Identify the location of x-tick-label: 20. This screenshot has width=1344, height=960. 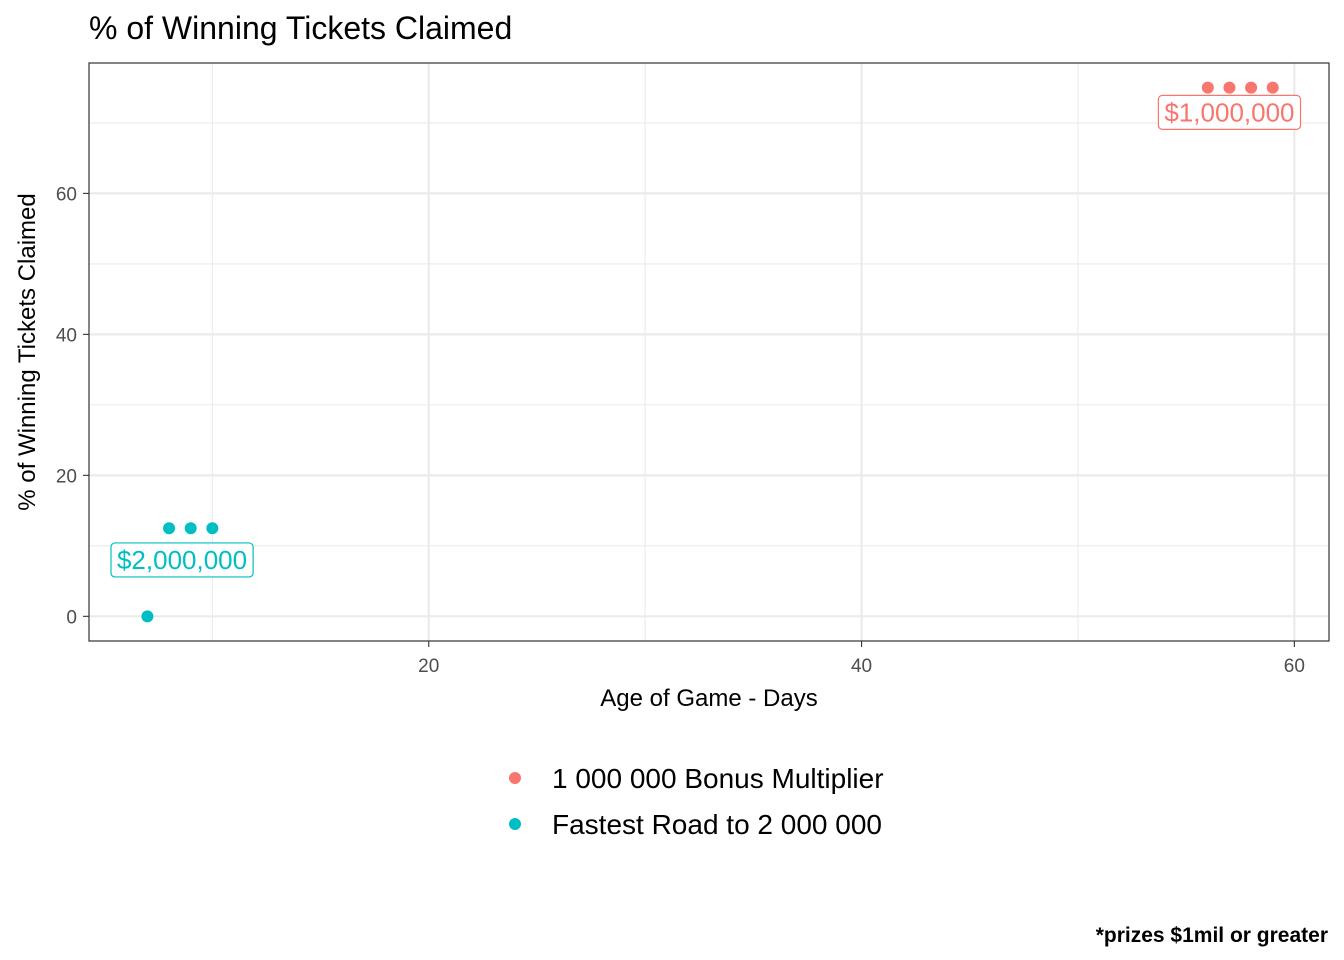
(428, 666).